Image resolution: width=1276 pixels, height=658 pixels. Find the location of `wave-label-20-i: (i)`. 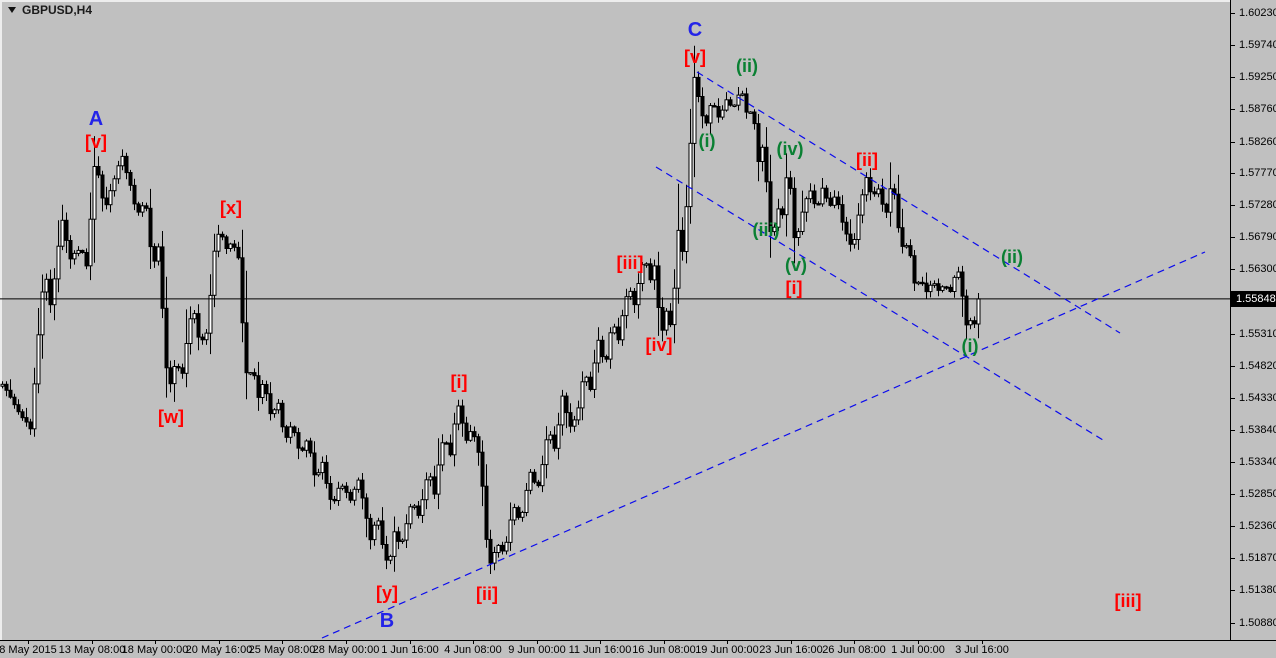

wave-label-20-i: (i) is located at coordinates (970, 346).